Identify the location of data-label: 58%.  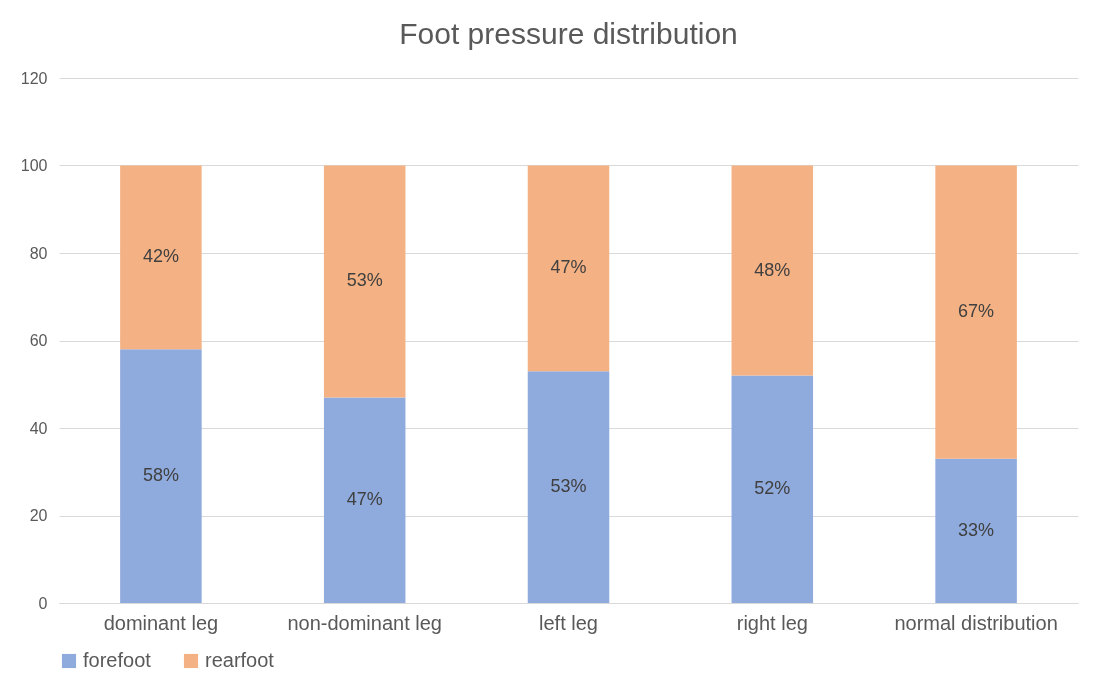
(160, 475).